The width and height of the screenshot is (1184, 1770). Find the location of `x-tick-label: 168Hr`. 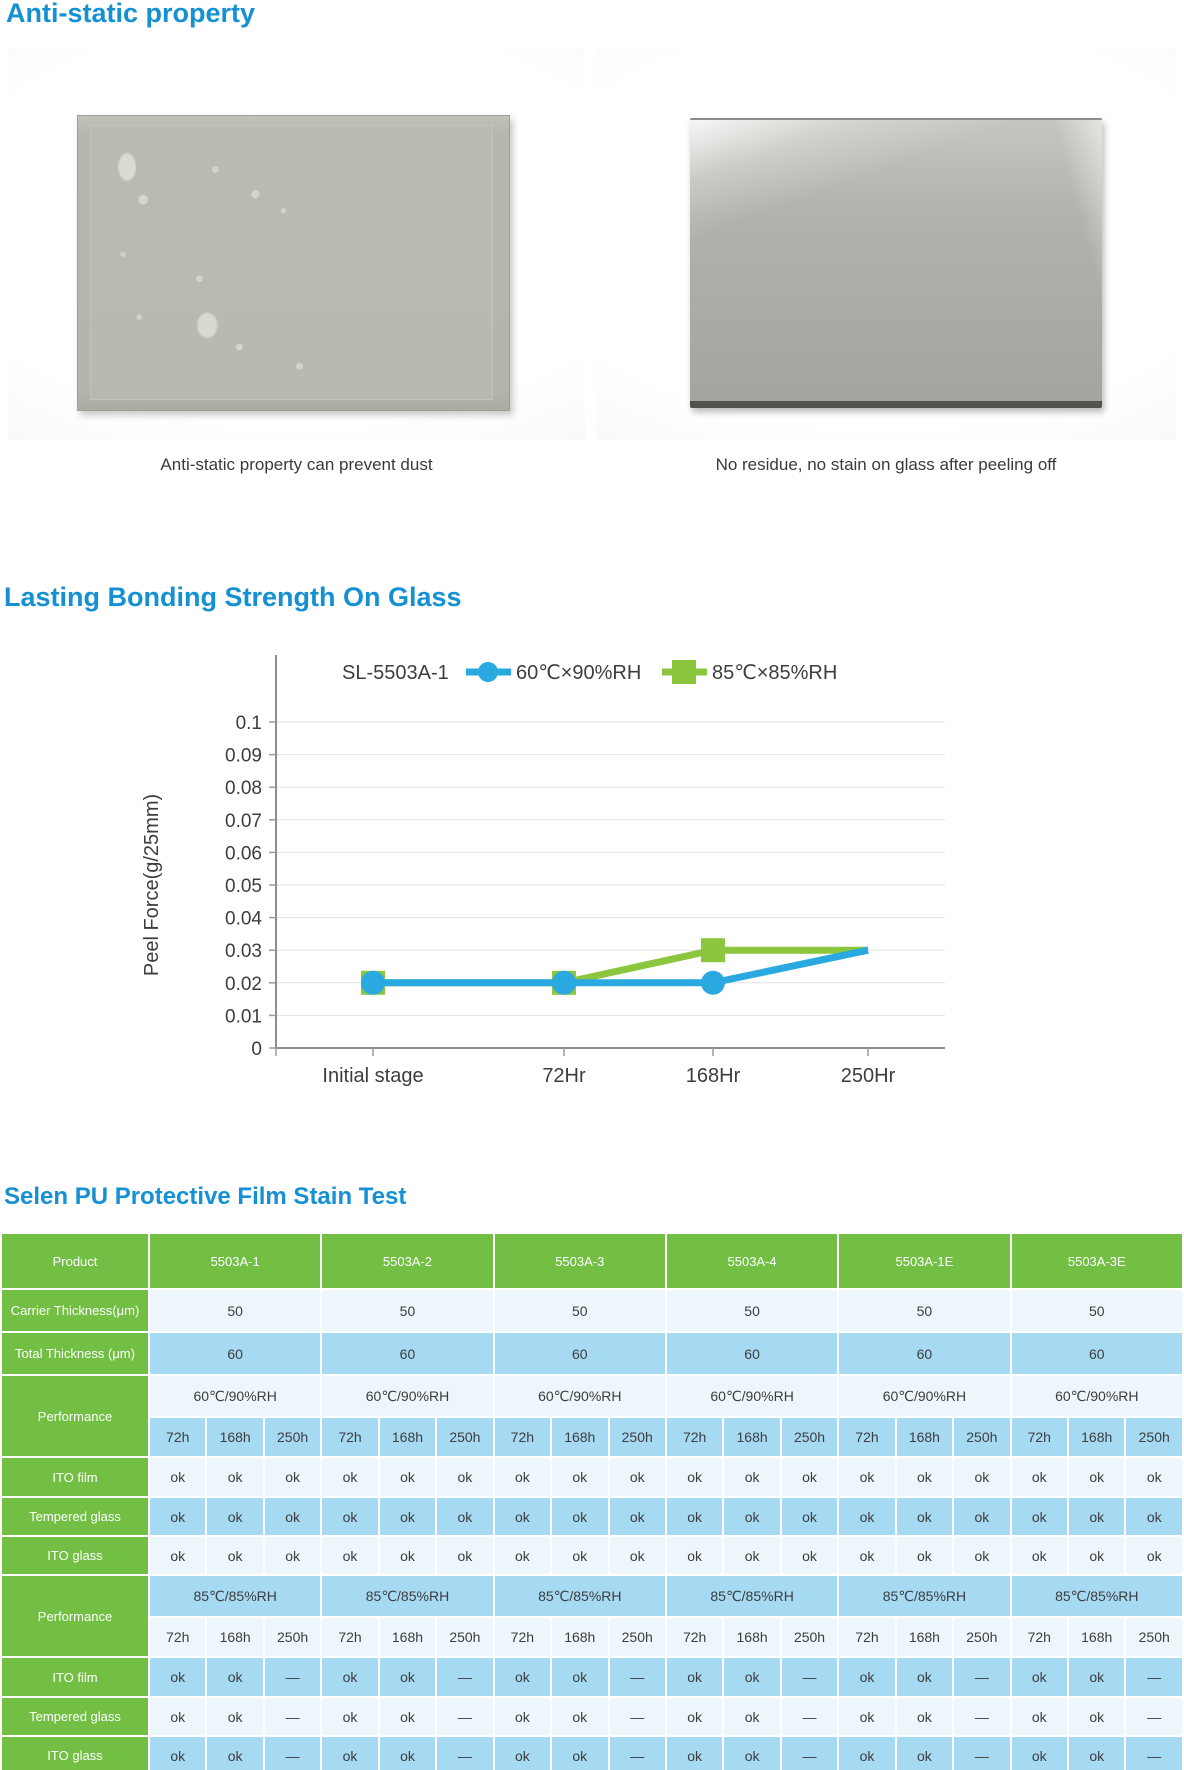

x-tick-label: 168Hr is located at coordinates (713, 1076).